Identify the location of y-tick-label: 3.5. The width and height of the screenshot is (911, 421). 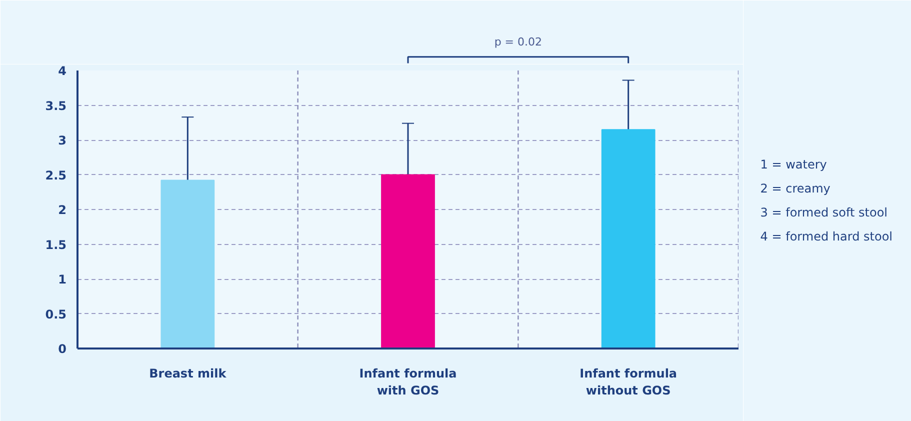
(56, 105).